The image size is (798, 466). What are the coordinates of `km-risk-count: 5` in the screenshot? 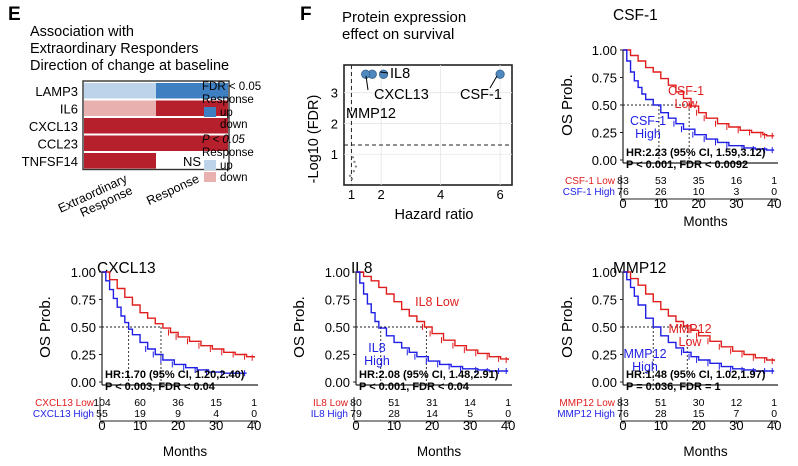 It's located at (470, 414).